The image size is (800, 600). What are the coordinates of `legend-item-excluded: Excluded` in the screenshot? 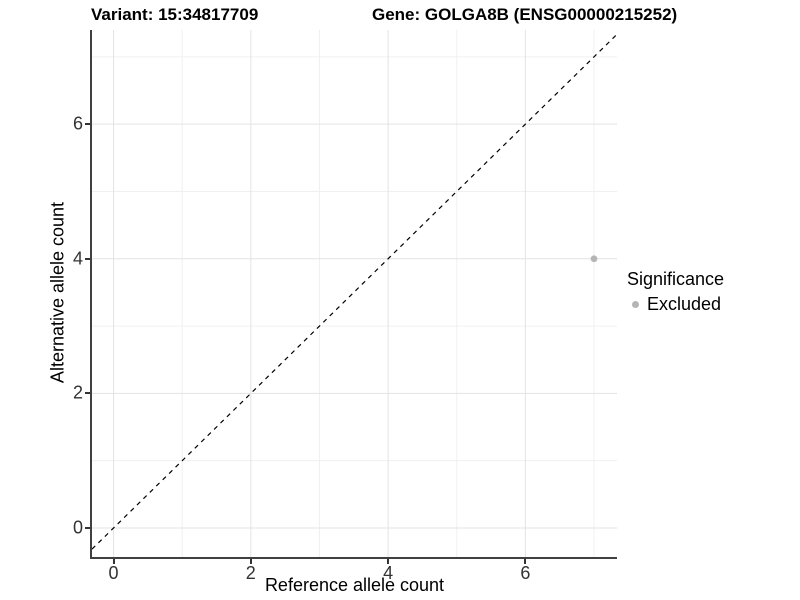 It's located at (675, 304).